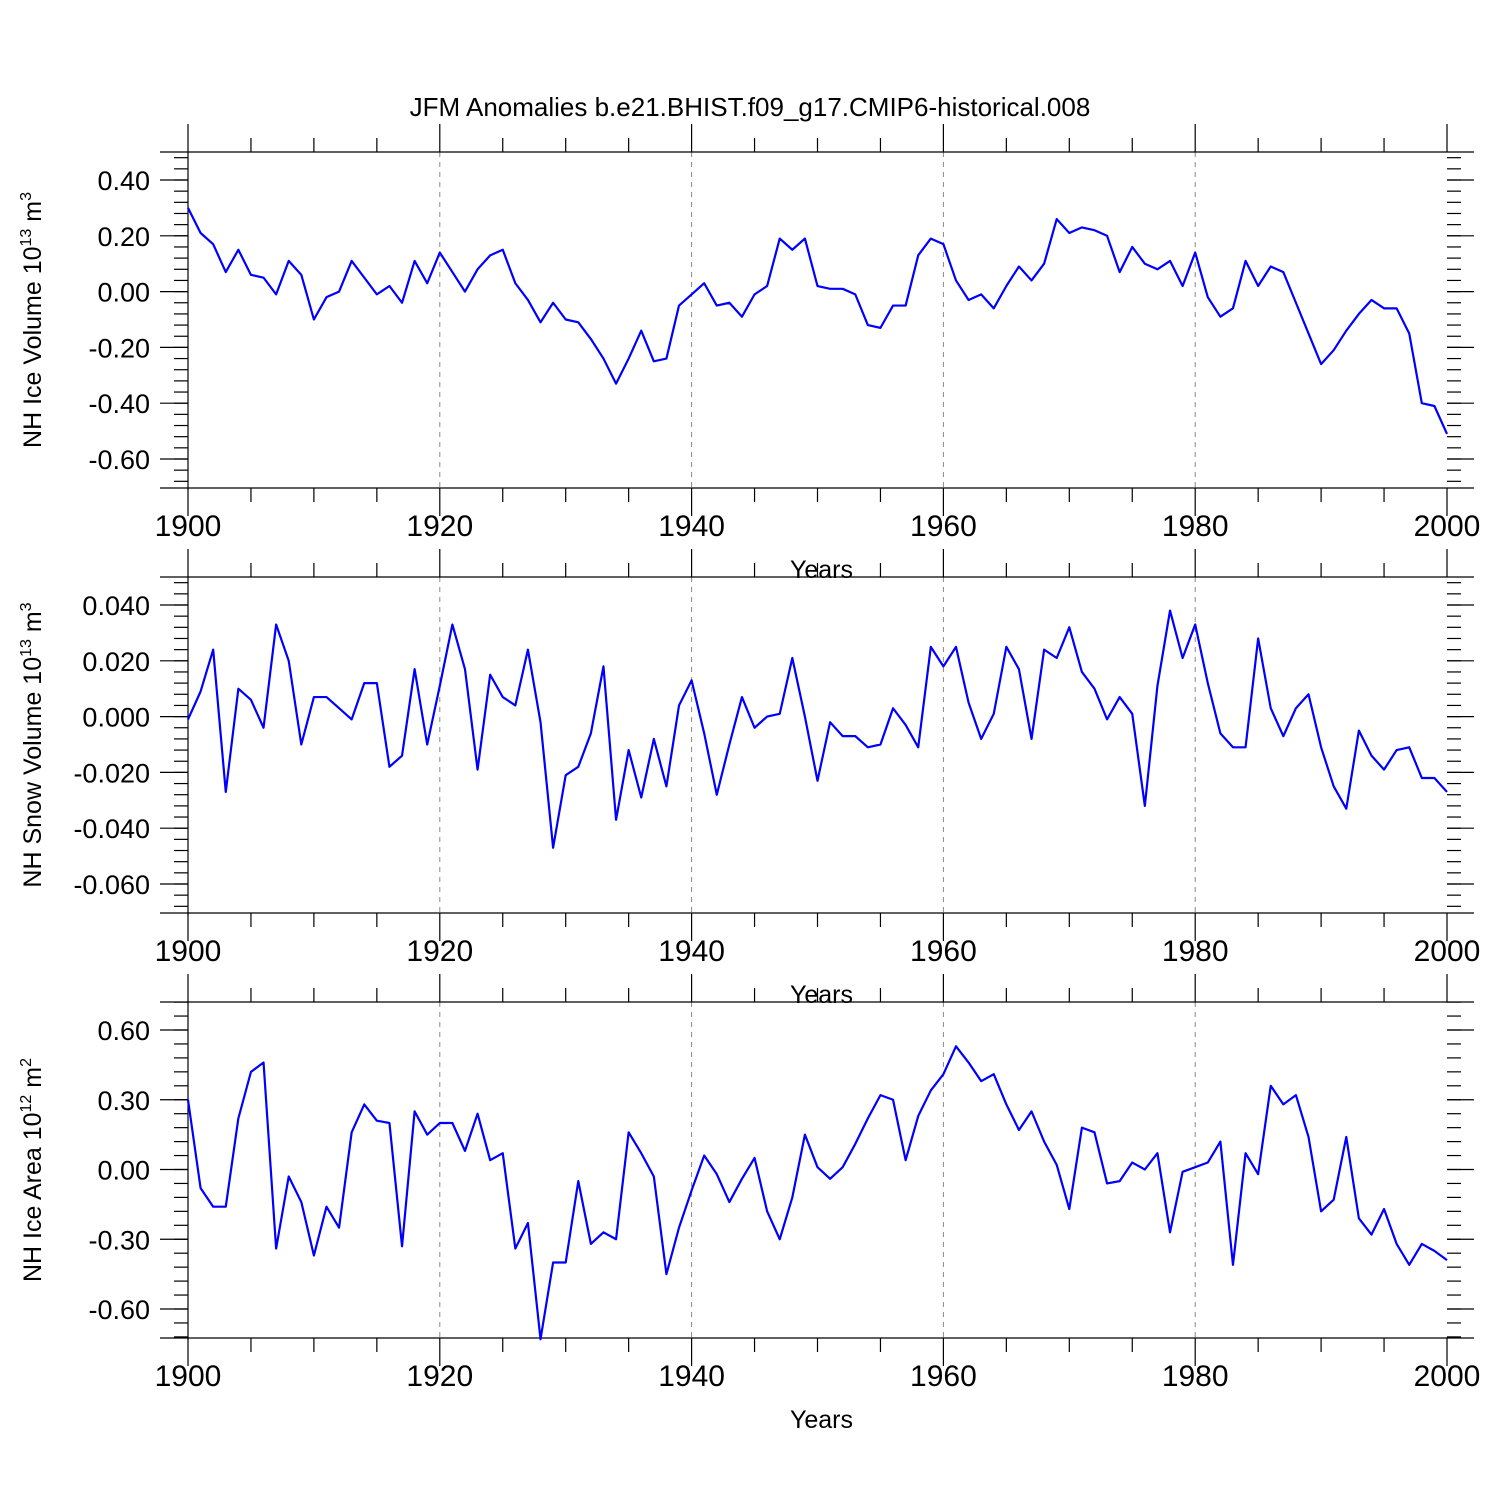 The width and height of the screenshot is (1500, 1500). Describe the element at coordinates (123, 1101) in the screenshot. I see `y-tick-label: 0.30` at that location.